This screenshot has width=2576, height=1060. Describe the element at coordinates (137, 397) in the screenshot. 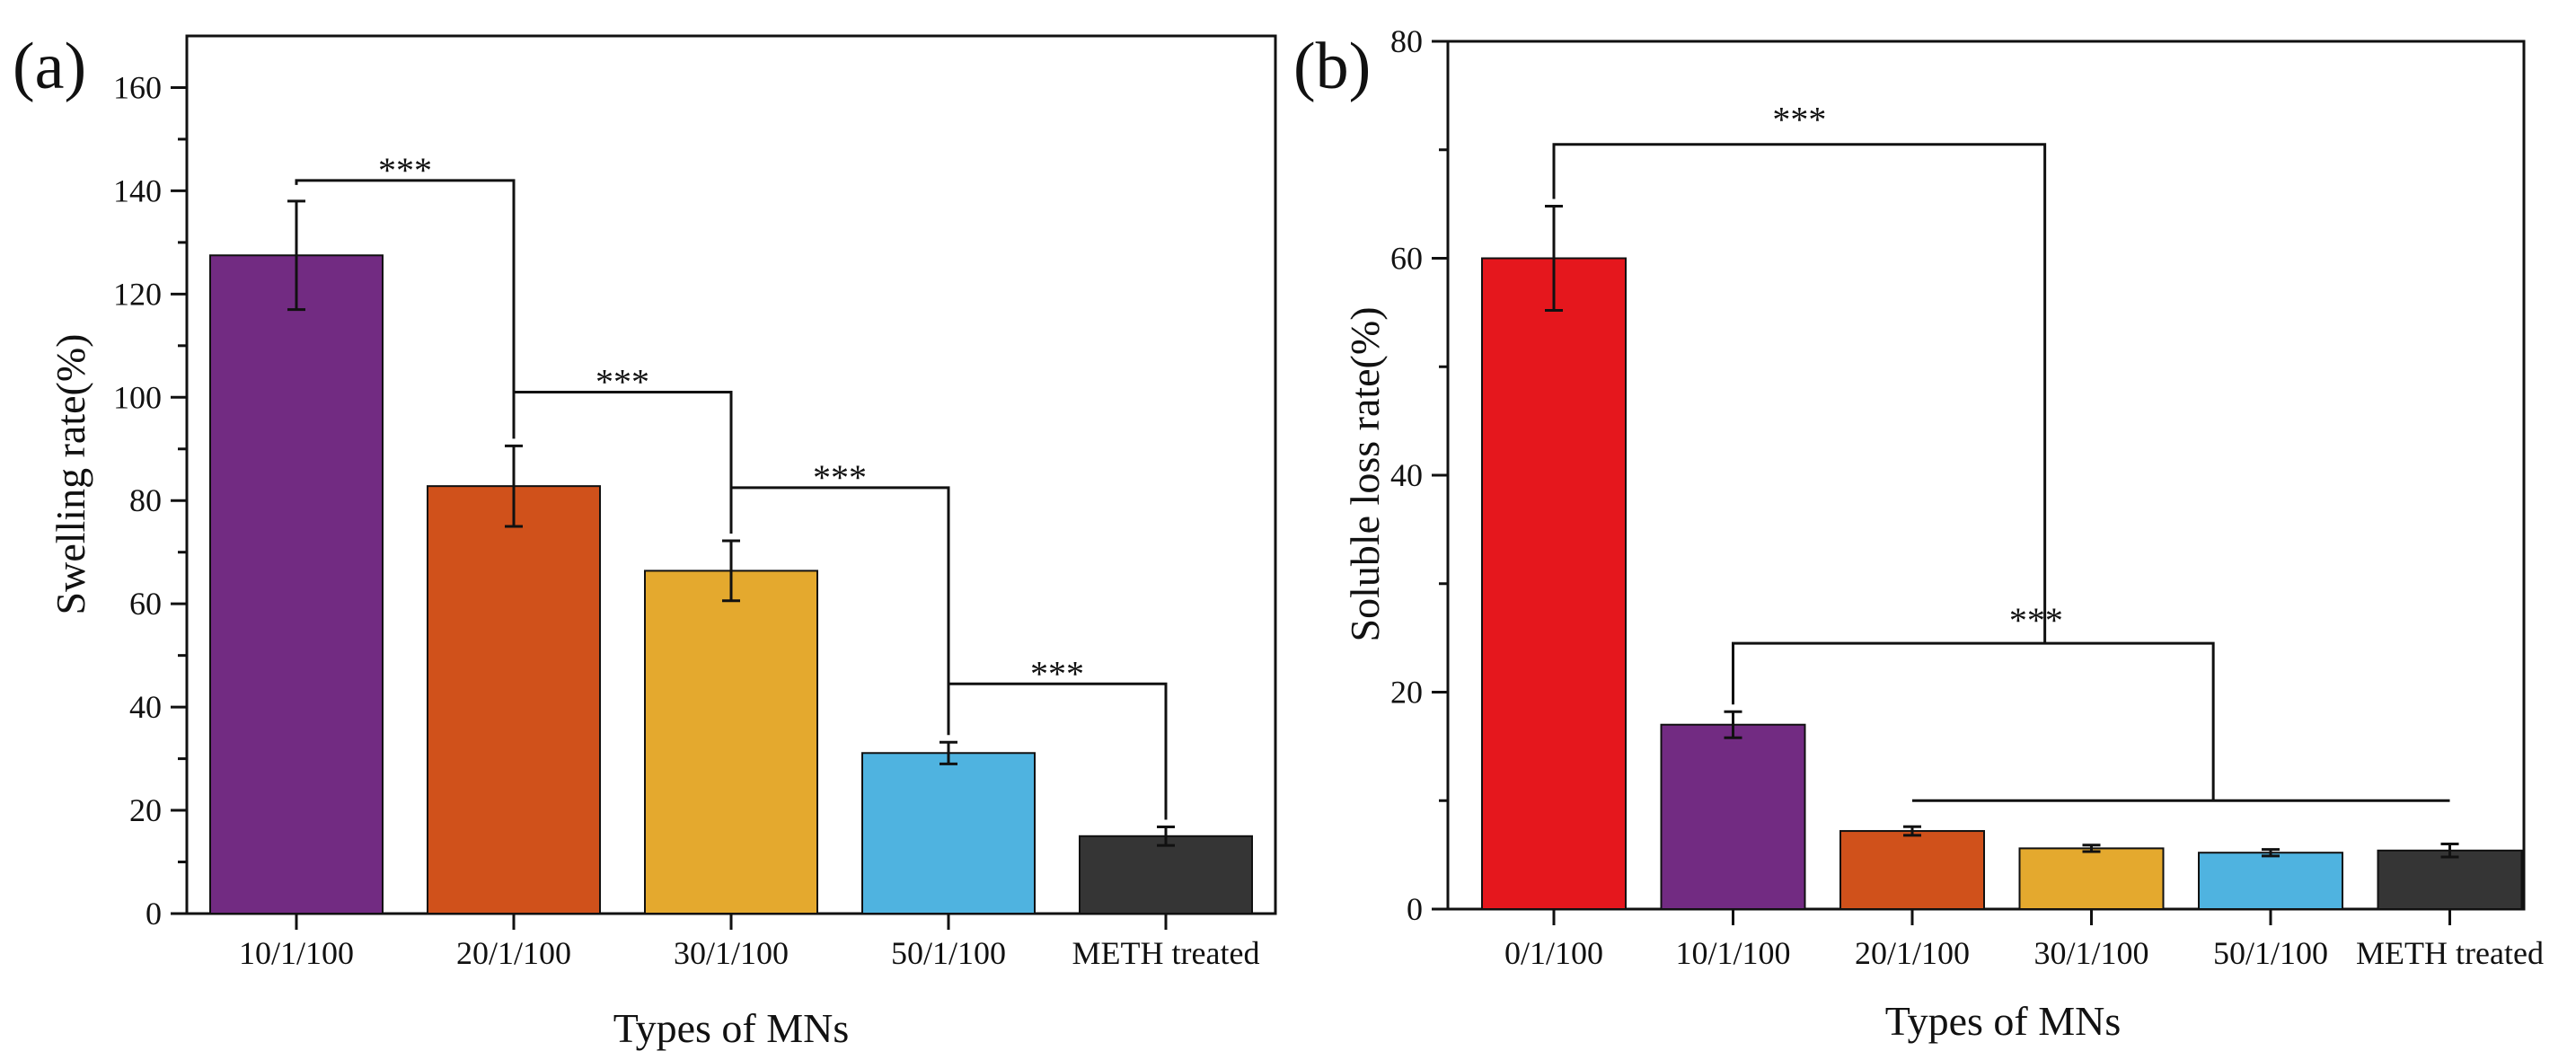

I see `y-tick-label: 100` at that location.